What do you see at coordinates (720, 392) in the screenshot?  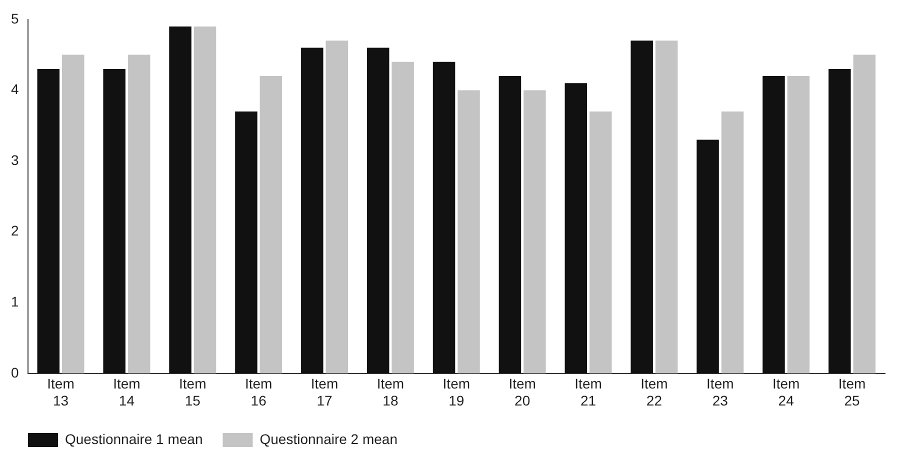 I see `x-tick-label: Item 23` at bounding box center [720, 392].